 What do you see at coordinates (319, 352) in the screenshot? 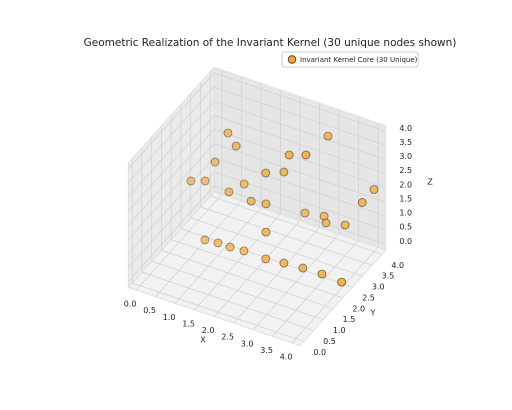
I see `y-tick-label: 0.0` at bounding box center [319, 352].